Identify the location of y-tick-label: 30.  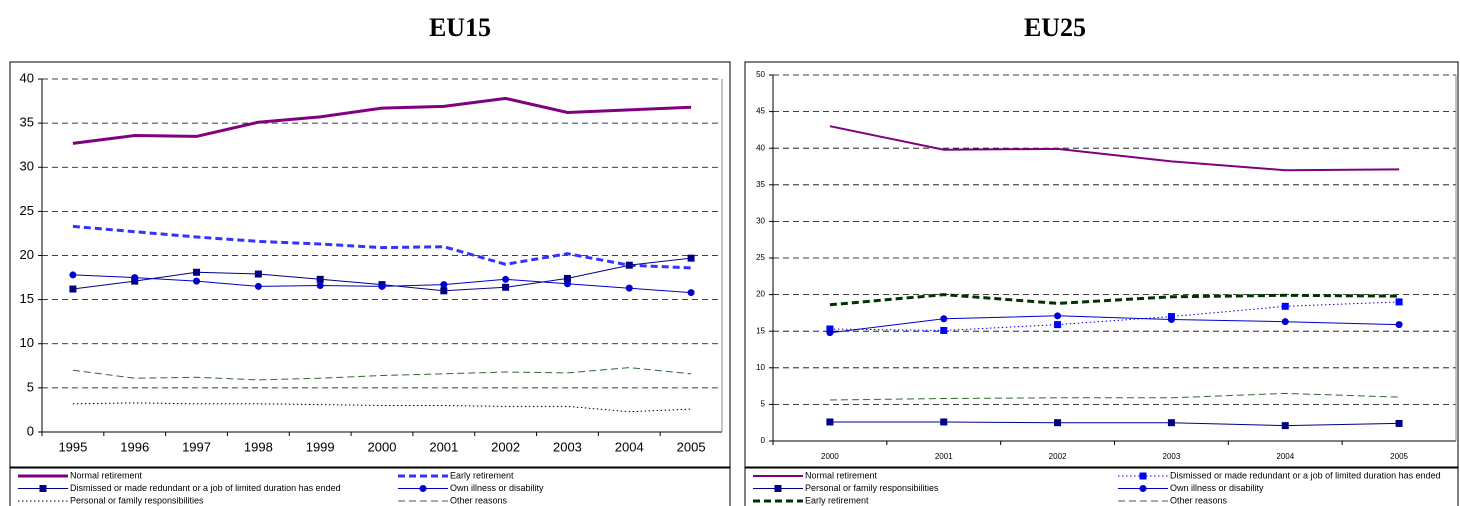
(27, 166).